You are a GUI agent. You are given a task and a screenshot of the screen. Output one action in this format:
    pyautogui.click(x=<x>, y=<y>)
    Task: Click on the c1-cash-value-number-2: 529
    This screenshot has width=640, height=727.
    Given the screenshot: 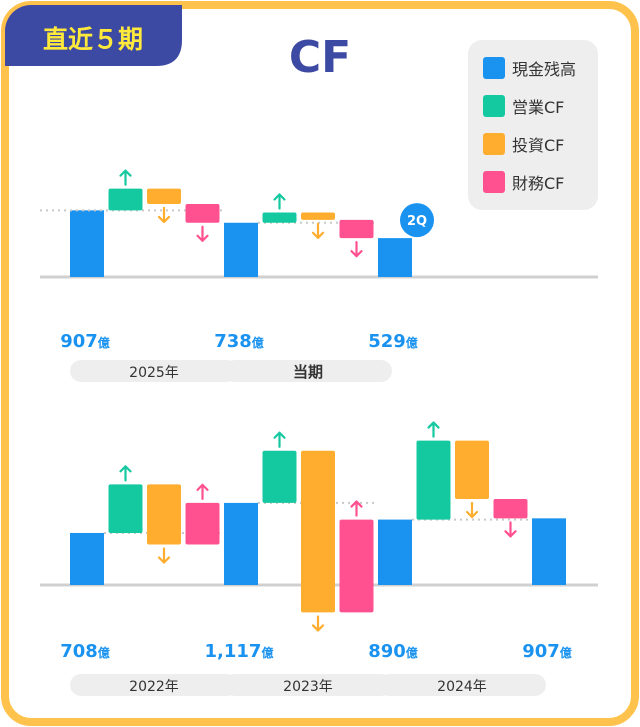 What is the action you would take?
    pyautogui.click(x=387, y=341)
    